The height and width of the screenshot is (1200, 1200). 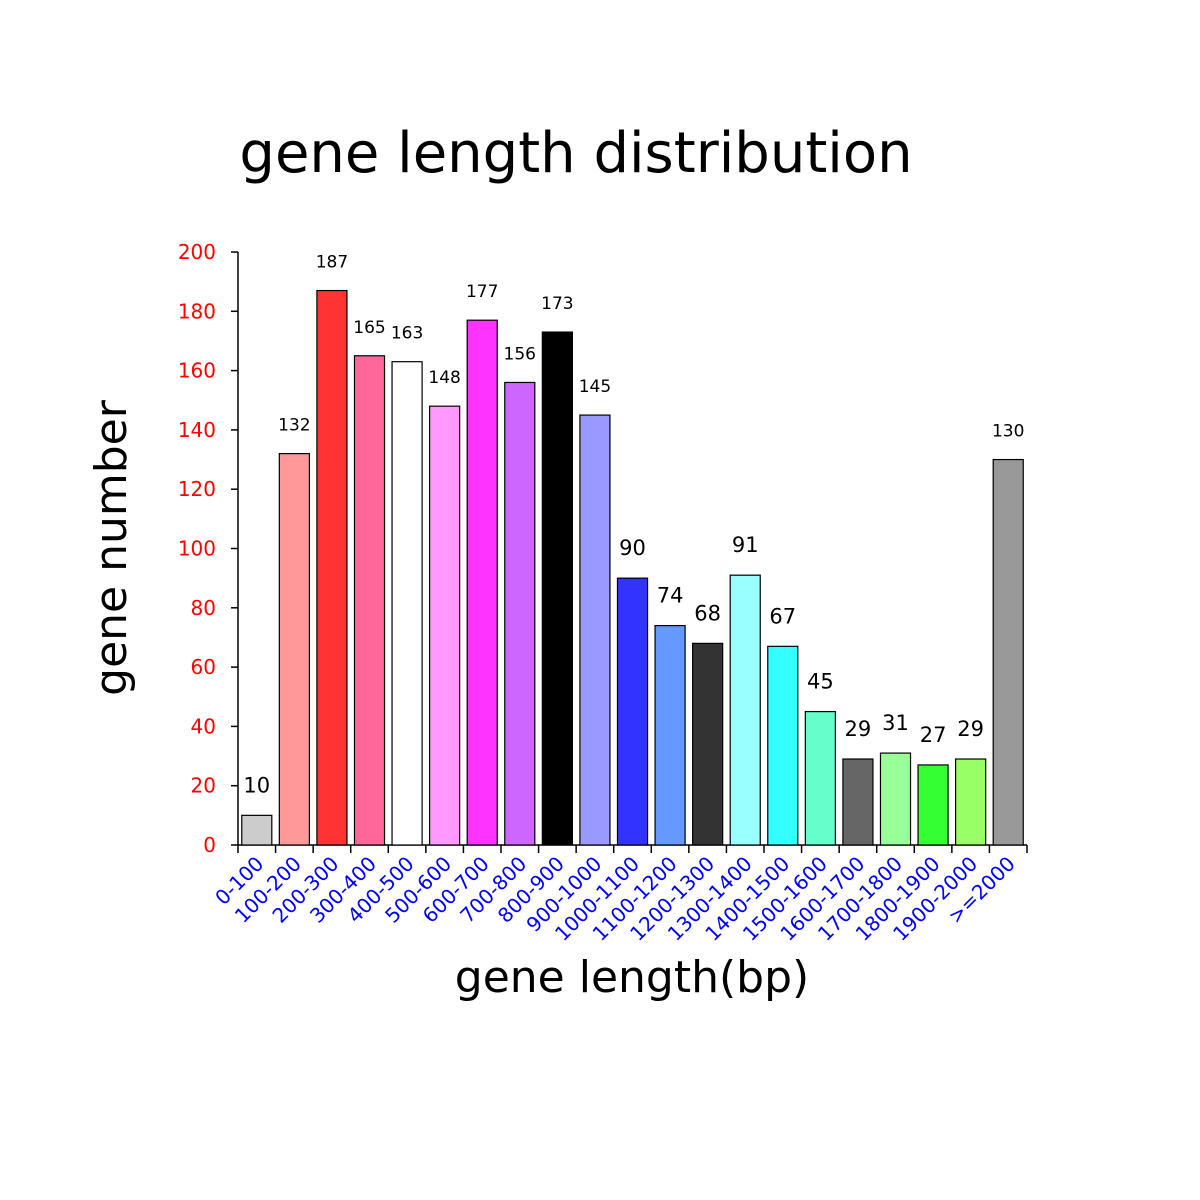 What do you see at coordinates (632, 548) in the screenshot?
I see `data-label: 90` at bounding box center [632, 548].